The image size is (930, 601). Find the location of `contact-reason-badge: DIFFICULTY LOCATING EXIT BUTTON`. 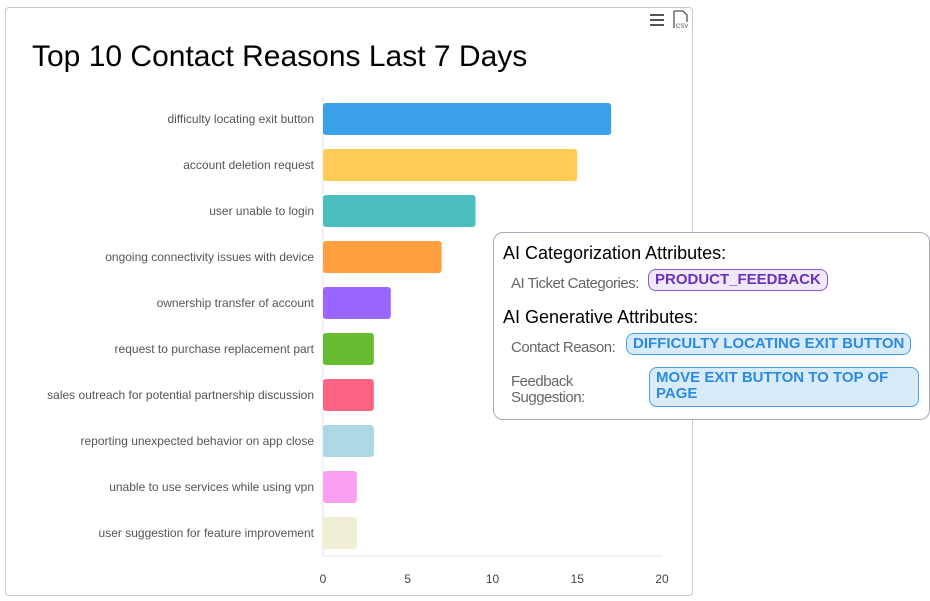

contact-reason-badge: DIFFICULTY LOCATING EXIT BUTTON is located at coordinates (769, 344).